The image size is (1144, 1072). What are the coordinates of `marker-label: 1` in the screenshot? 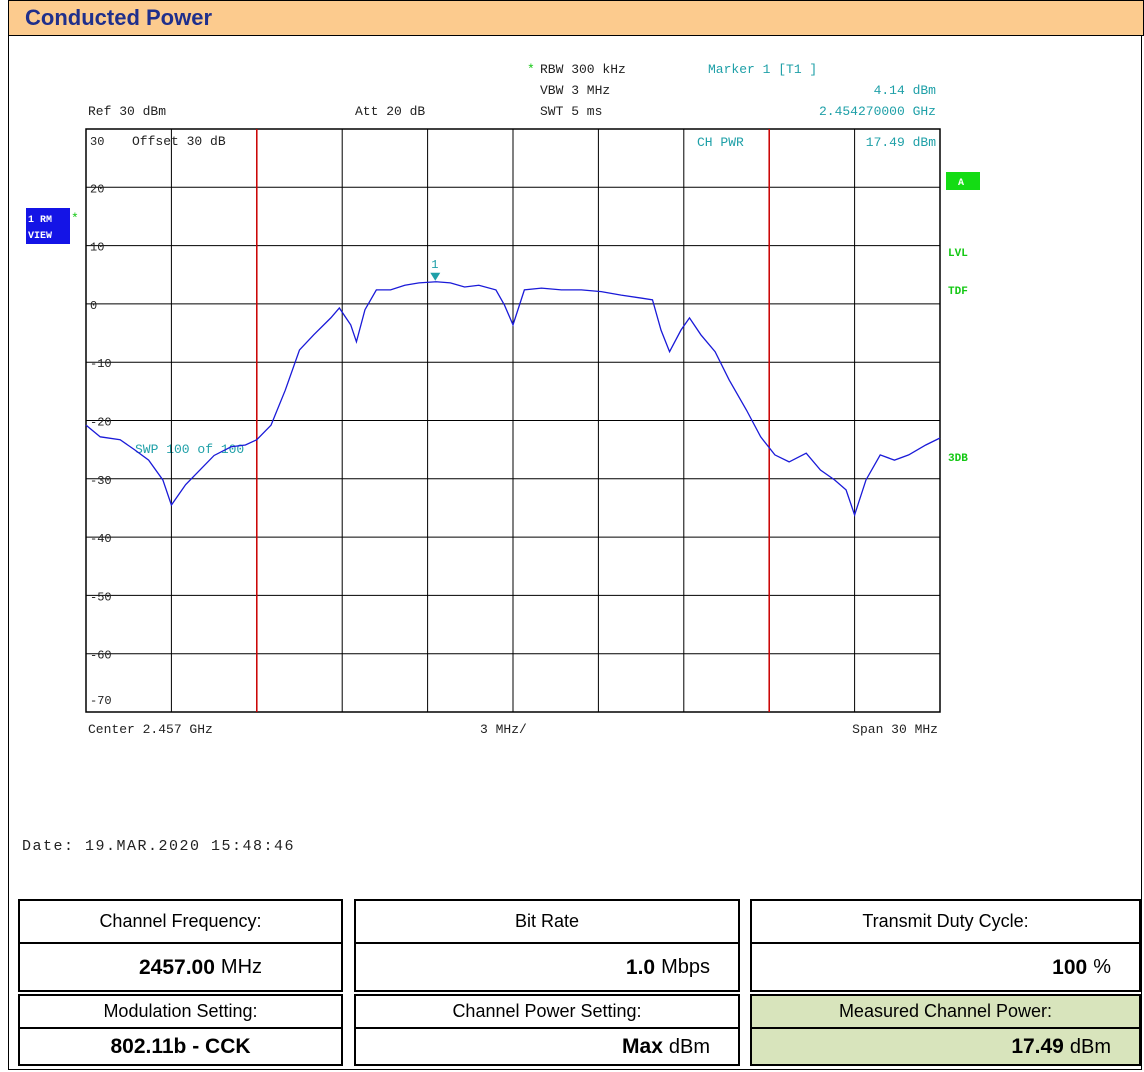 It's located at (434, 265).